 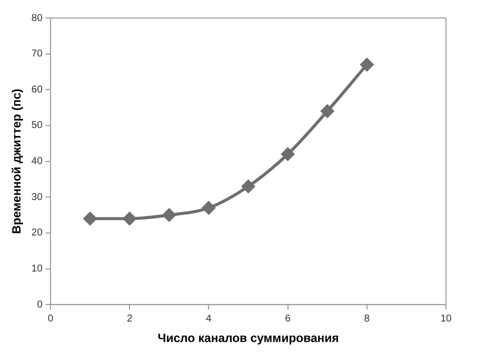 What do you see at coordinates (129, 318) in the screenshot?
I see `x-tick-label: 2` at bounding box center [129, 318].